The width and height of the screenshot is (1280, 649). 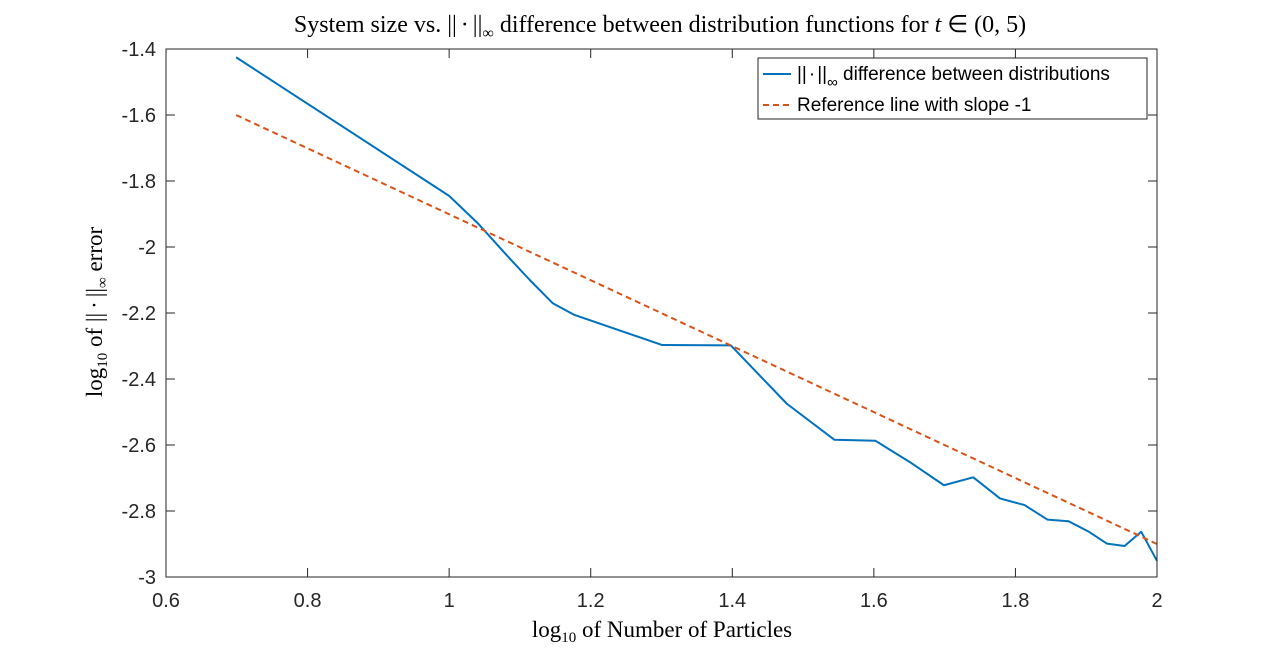 I want to click on x-axis-label: log10 of Number of Particles, so click(x=662, y=631).